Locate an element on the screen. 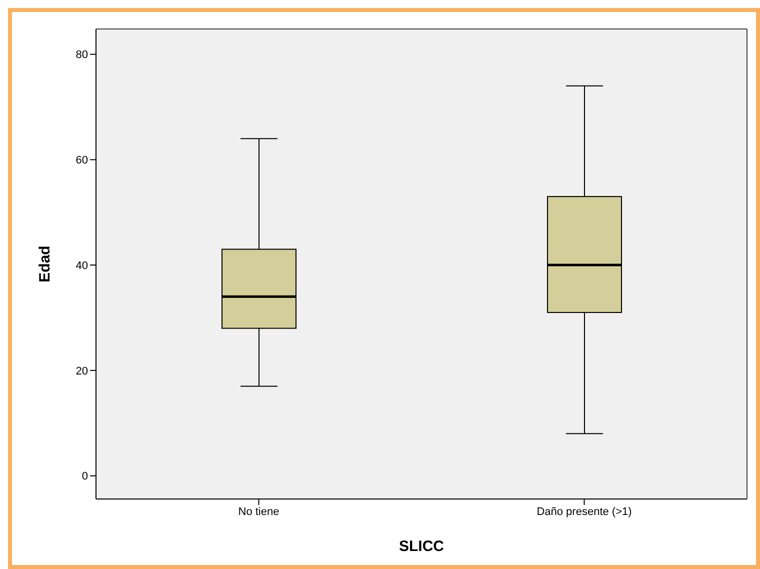 This screenshot has height=569, width=760. y-tick-label: 40 is located at coordinates (82, 266).